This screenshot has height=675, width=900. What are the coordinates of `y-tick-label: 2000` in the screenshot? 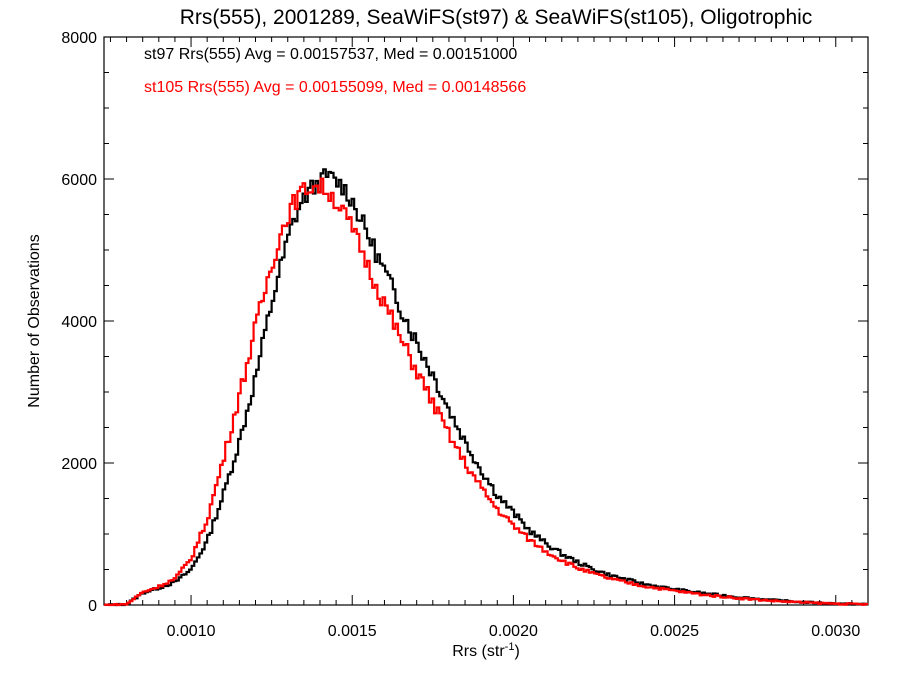 It's located at (79, 464).